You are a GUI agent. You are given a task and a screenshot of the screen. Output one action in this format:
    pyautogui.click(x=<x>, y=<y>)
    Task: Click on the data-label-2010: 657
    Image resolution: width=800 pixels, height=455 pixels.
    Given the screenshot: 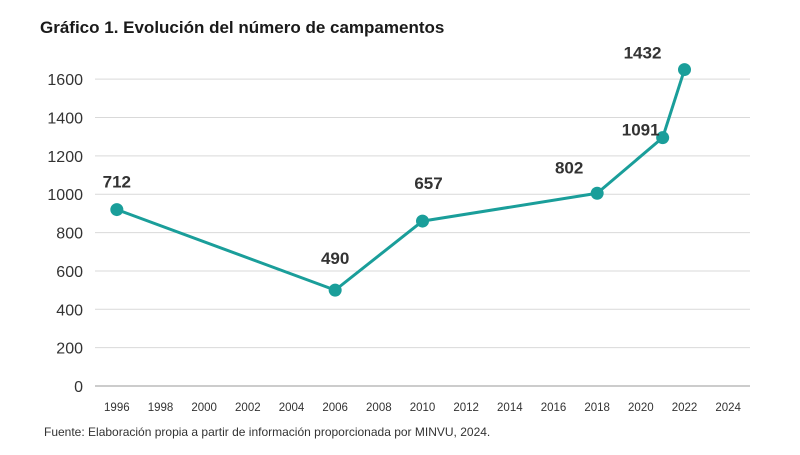 What is the action you would take?
    pyautogui.click(x=428, y=183)
    